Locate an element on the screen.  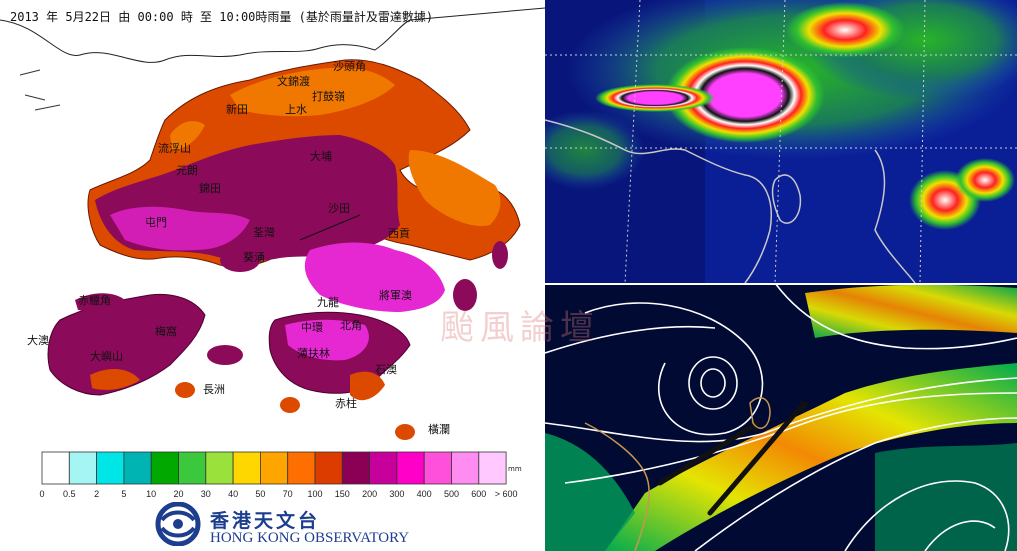
place-label: 將軍澳 is located at coordinates (395, 295).